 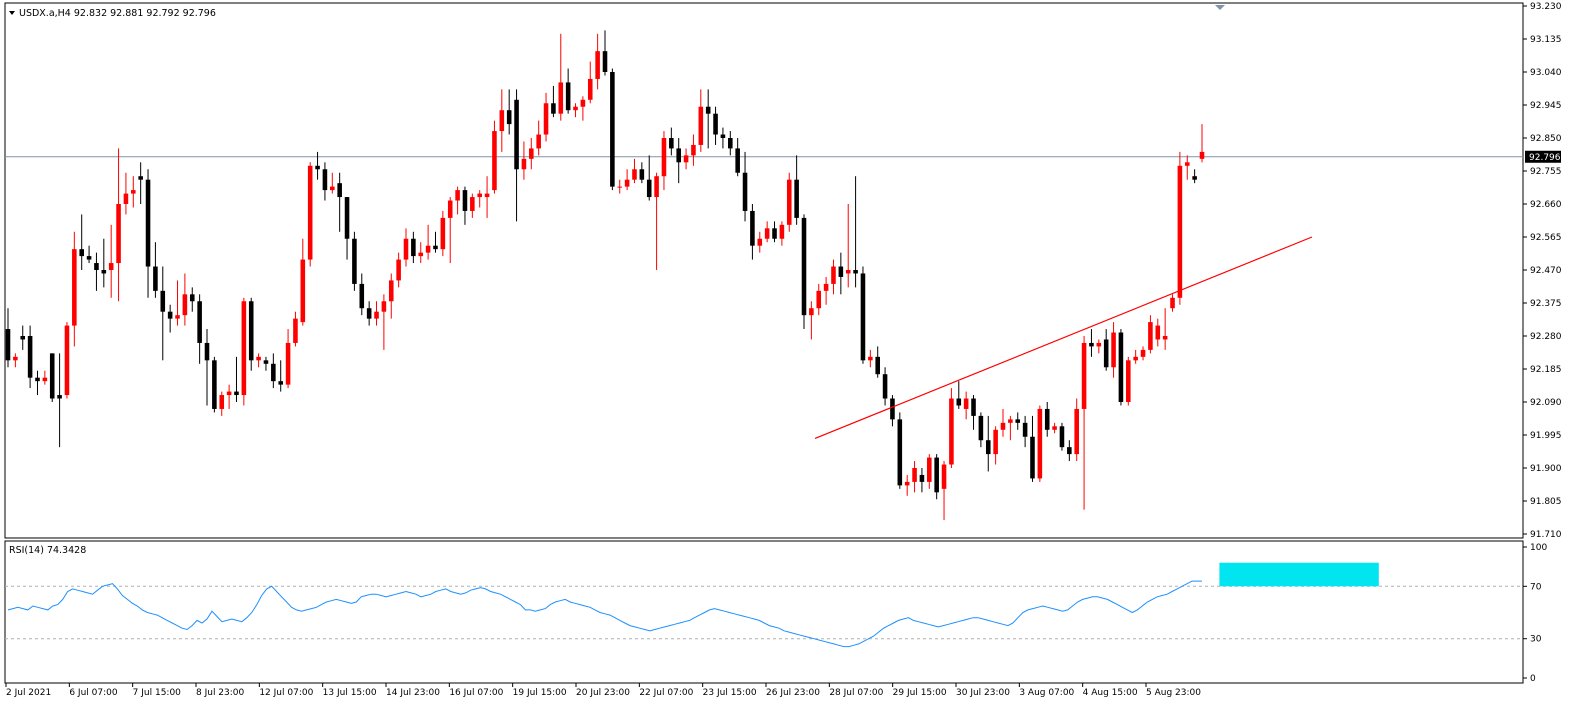 What do you see at coordinates (666, 693) in the screenshot?
I see `time-tick-label: 22 Jul 07:00` at bounding box center [666, 693].